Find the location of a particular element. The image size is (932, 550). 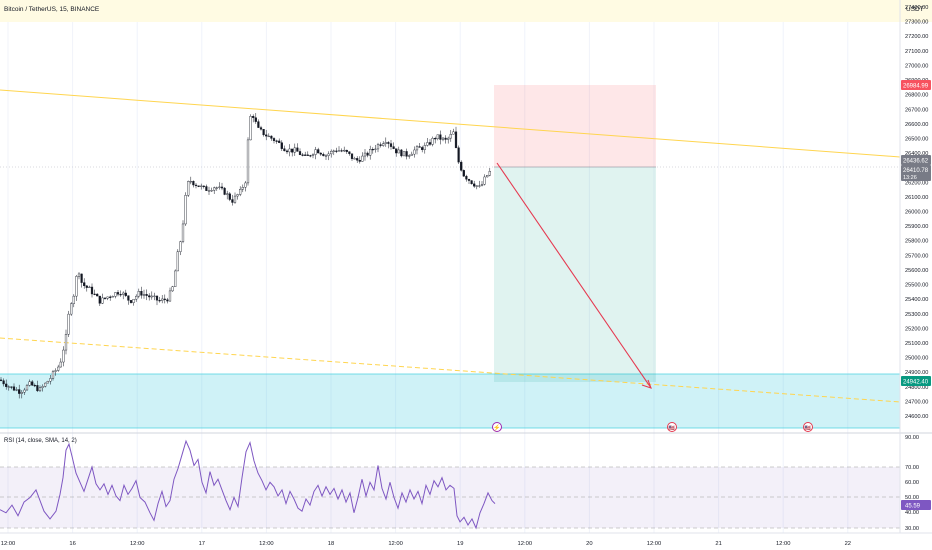

event-marker-us-1: 🇺🇸 is located at coordinates (672, 427).